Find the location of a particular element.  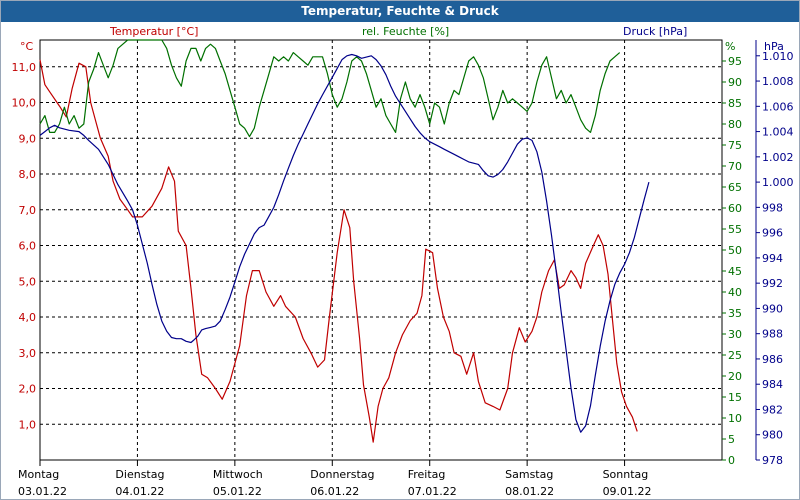

humidity-tick-label: 15 is located at coordinates (735, 397).